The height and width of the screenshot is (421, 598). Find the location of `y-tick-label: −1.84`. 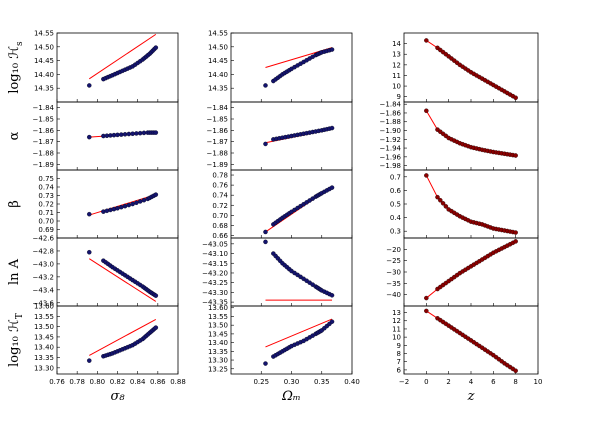

y-tick-label: −1.84 is located at coordinates (218, 108).